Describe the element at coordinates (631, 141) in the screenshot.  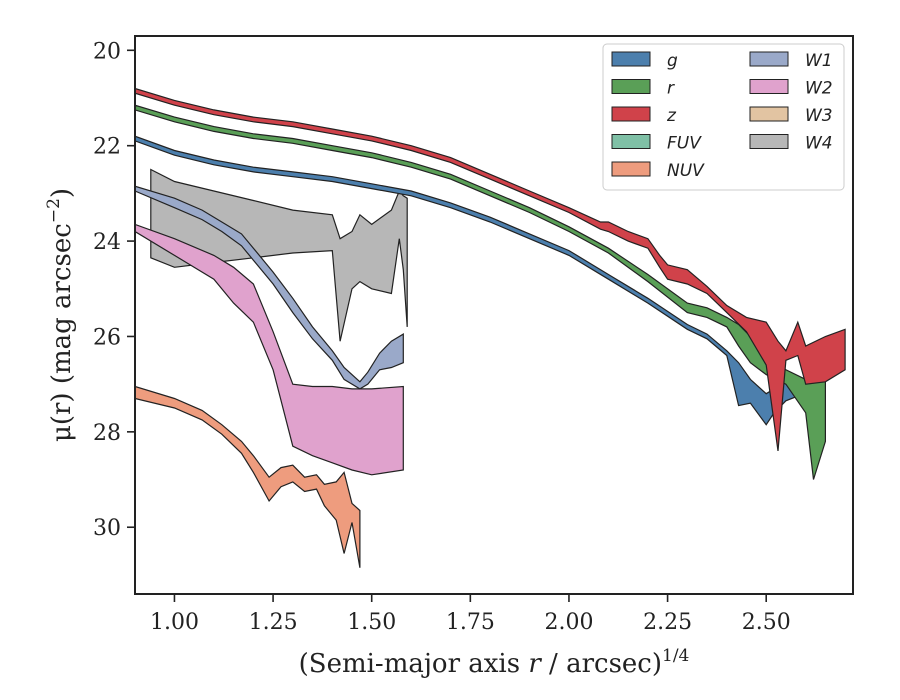
I see `legend-swatch-fuv` at that location.